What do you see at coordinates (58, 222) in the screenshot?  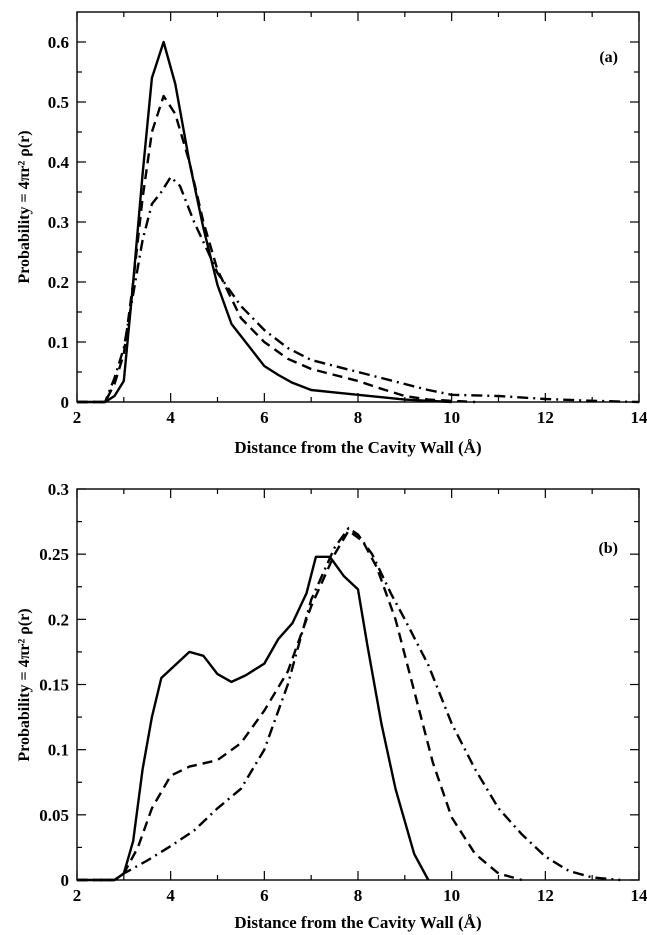 I see `y-tick-label-a: 0.3` at bounding box center [58, 222].